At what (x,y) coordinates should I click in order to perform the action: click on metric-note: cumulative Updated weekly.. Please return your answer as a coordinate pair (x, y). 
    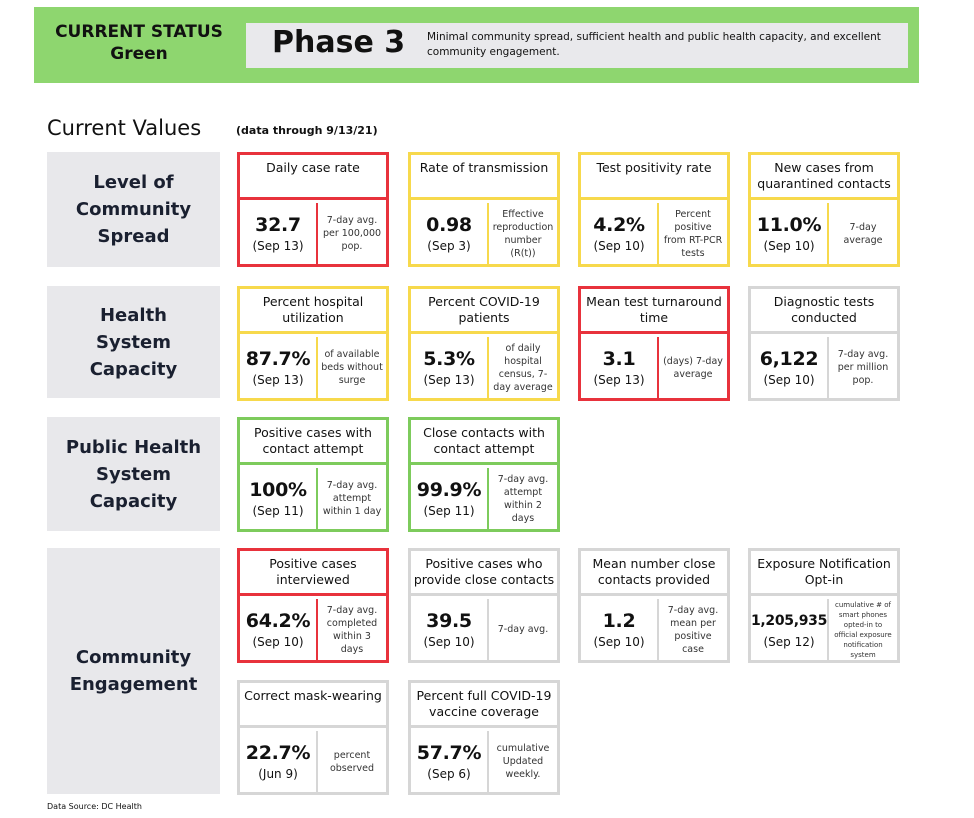
    Looking at the image, I should click on (523, 761).